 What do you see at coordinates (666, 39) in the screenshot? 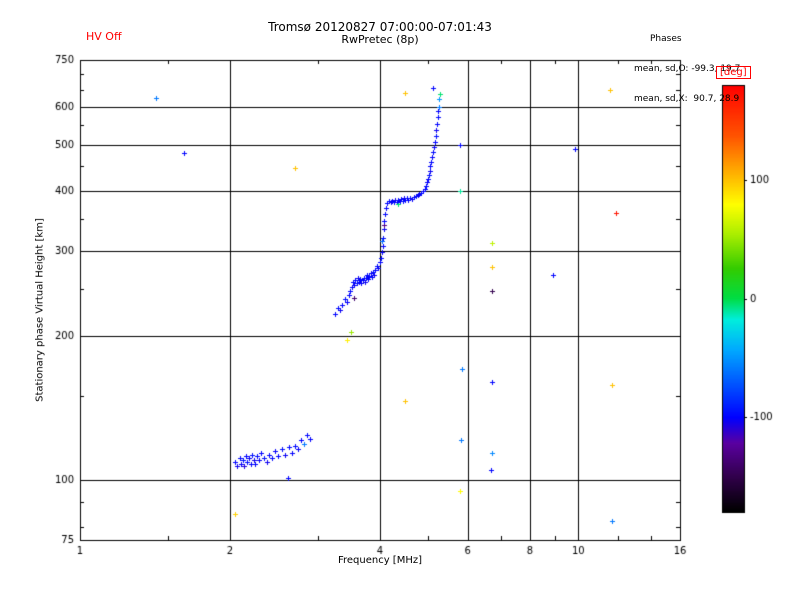
I see `phases-heading: Phases` at bounding box center [666, 39].